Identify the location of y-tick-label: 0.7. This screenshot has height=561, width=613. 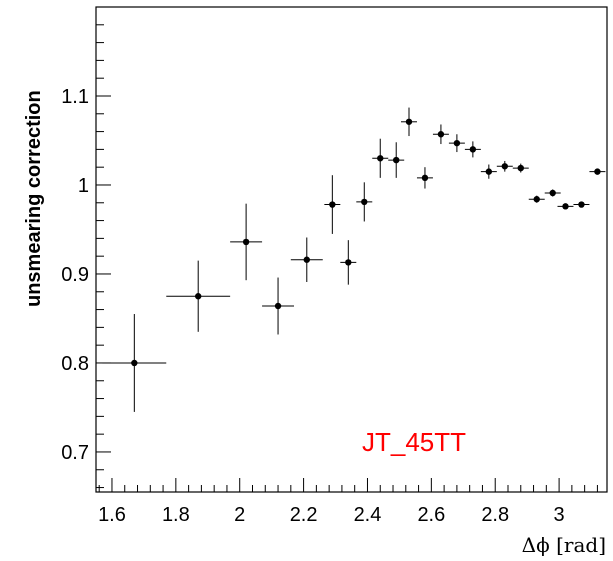
(75, 453).